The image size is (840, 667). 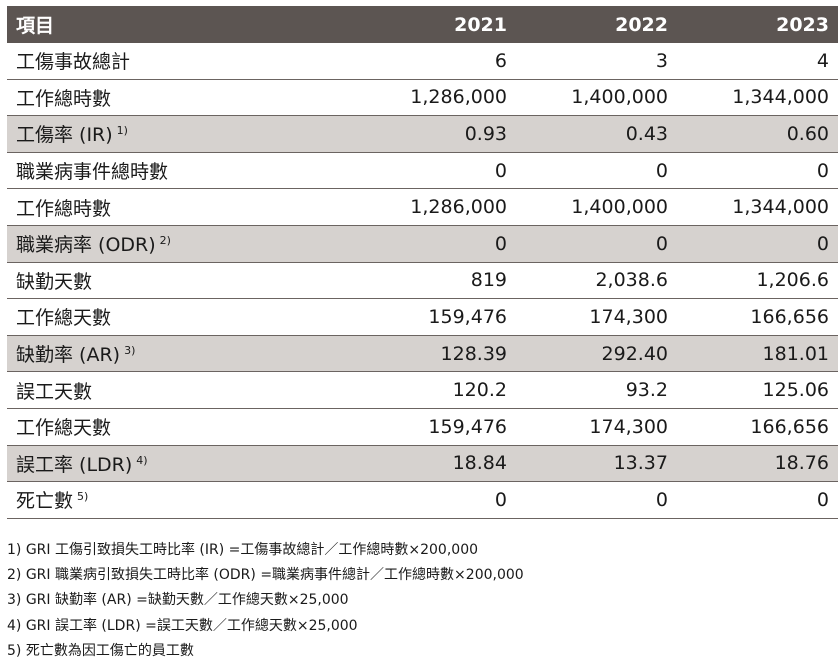 What do you see at coordinates (122, 131) in the screenshot?
I see `footnote-marker: 1)` at bounding box center [122, 131].